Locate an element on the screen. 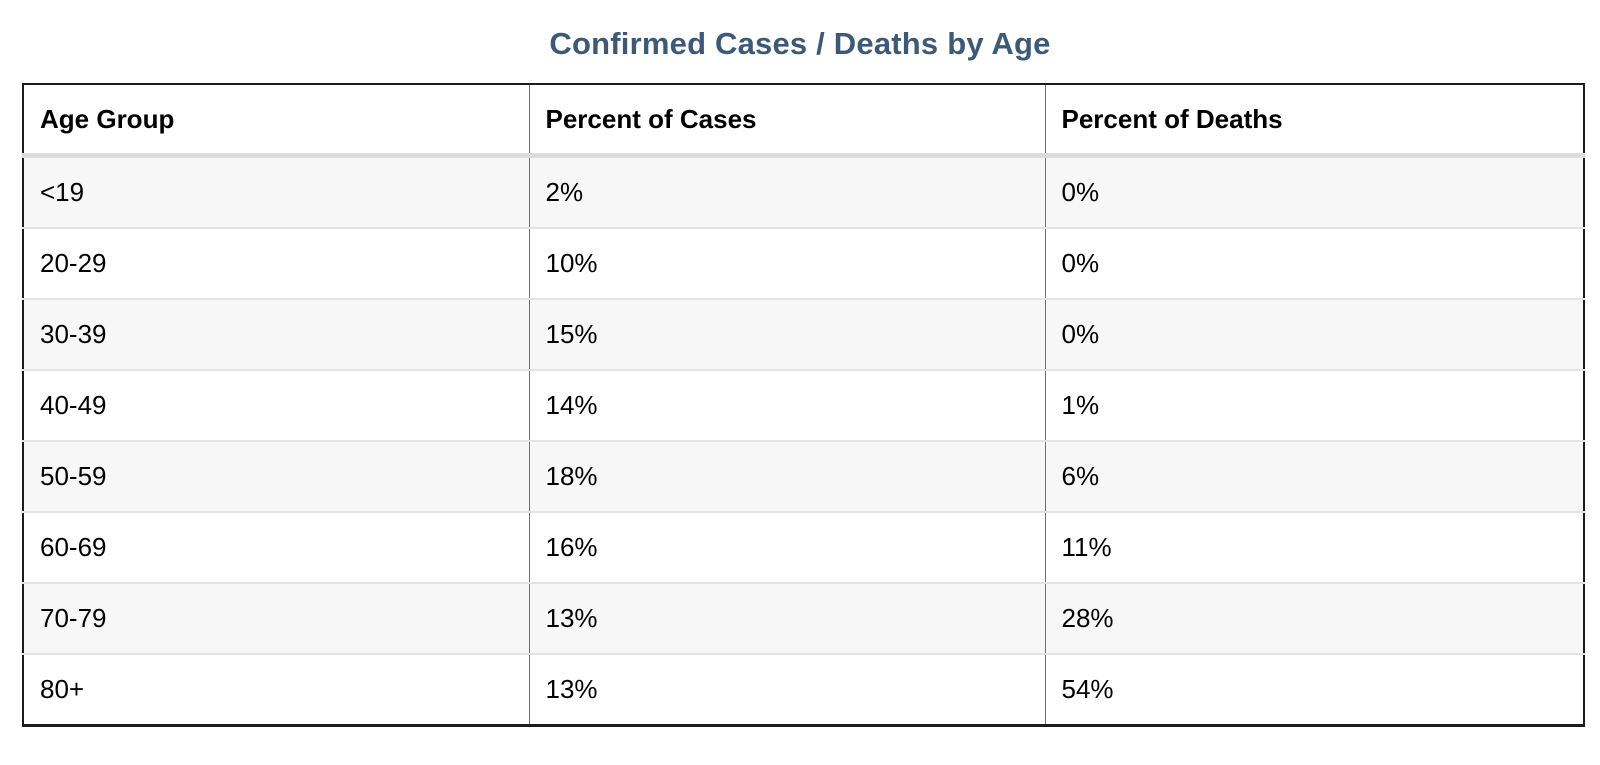 The width and height of the screenshot is (1600, 765). table-row: 60-69 16% 11% is located at coordinates (803, 548).